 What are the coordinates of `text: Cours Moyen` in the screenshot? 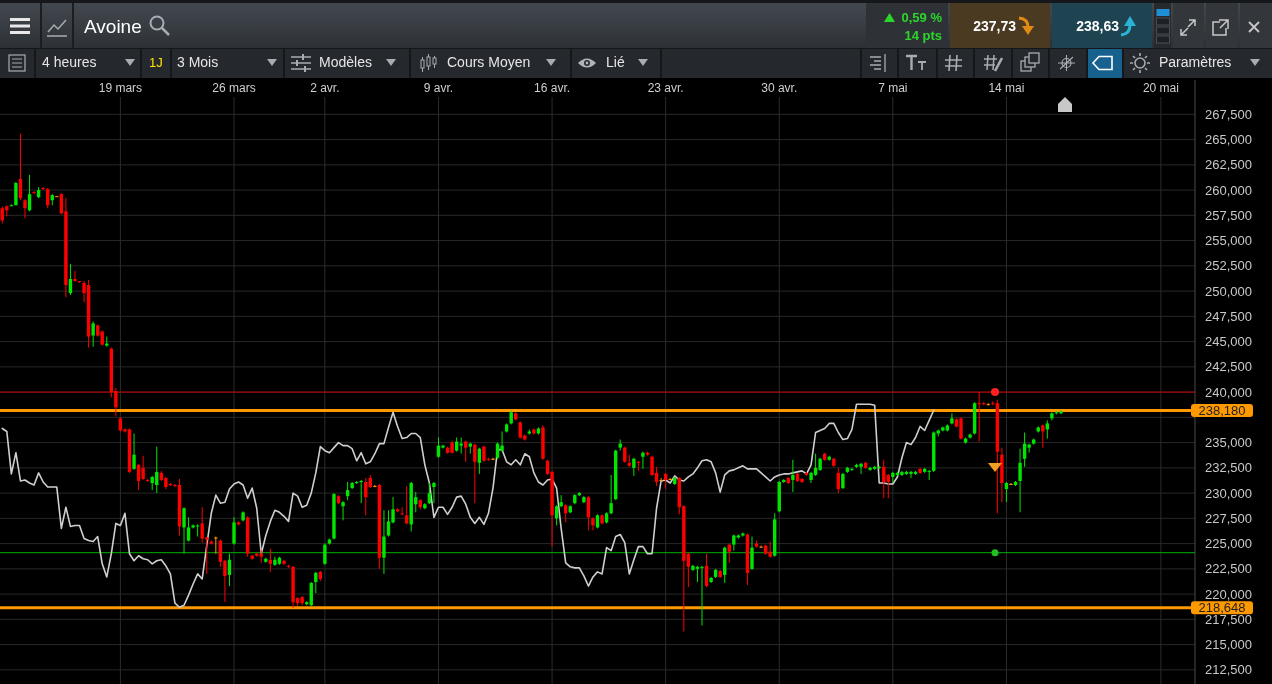 It's located at (489, 62).